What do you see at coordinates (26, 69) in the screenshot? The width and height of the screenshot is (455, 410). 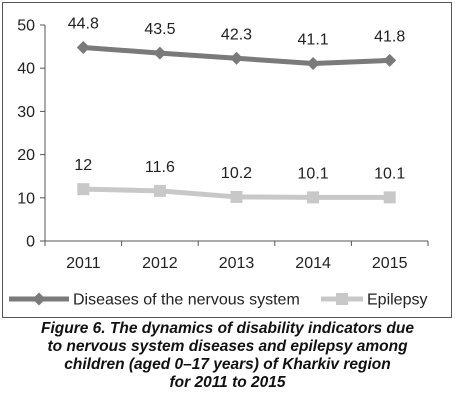 I see `y-tick-label: 40` at bounding box center [26, 69].